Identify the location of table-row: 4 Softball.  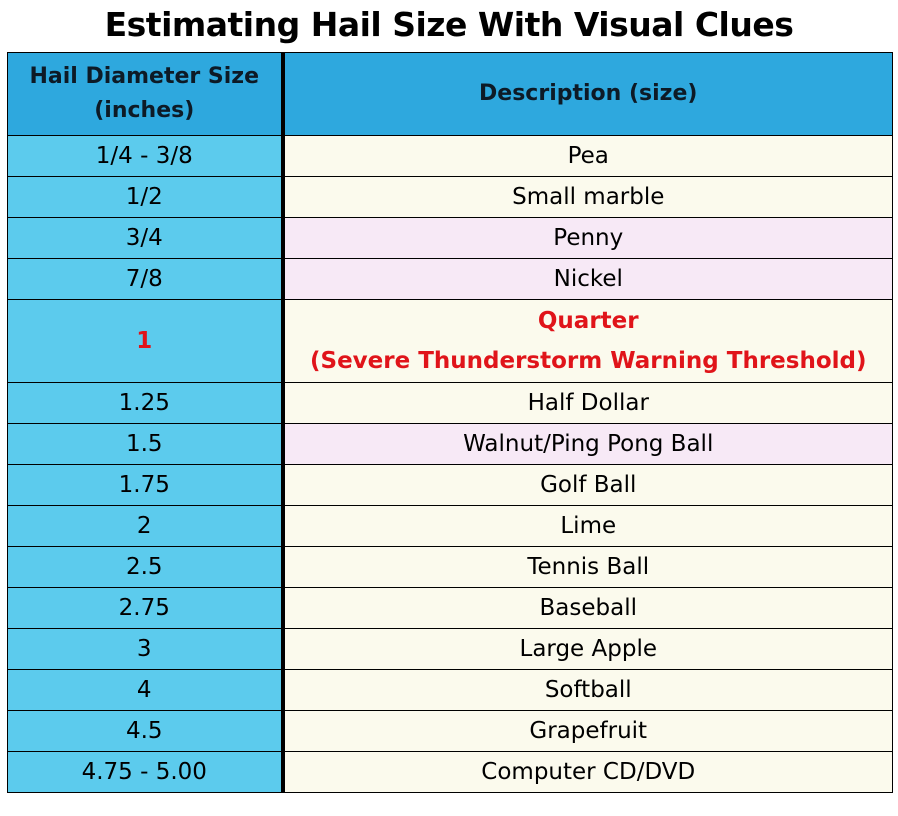
(450, 690).